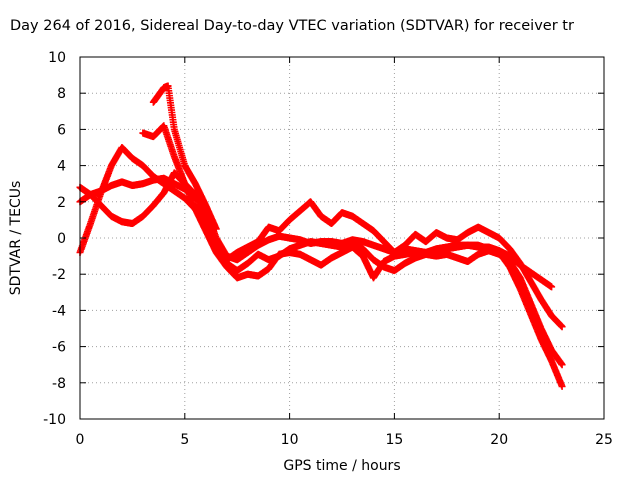 The height and width of the screenshot is (484, 640). I want to click on y-tick-label: -2, so click(59, 275).